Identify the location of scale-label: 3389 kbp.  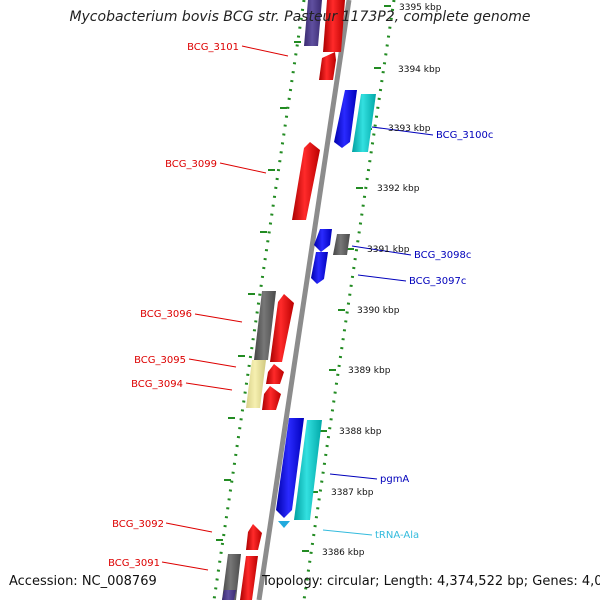
(369, 371).